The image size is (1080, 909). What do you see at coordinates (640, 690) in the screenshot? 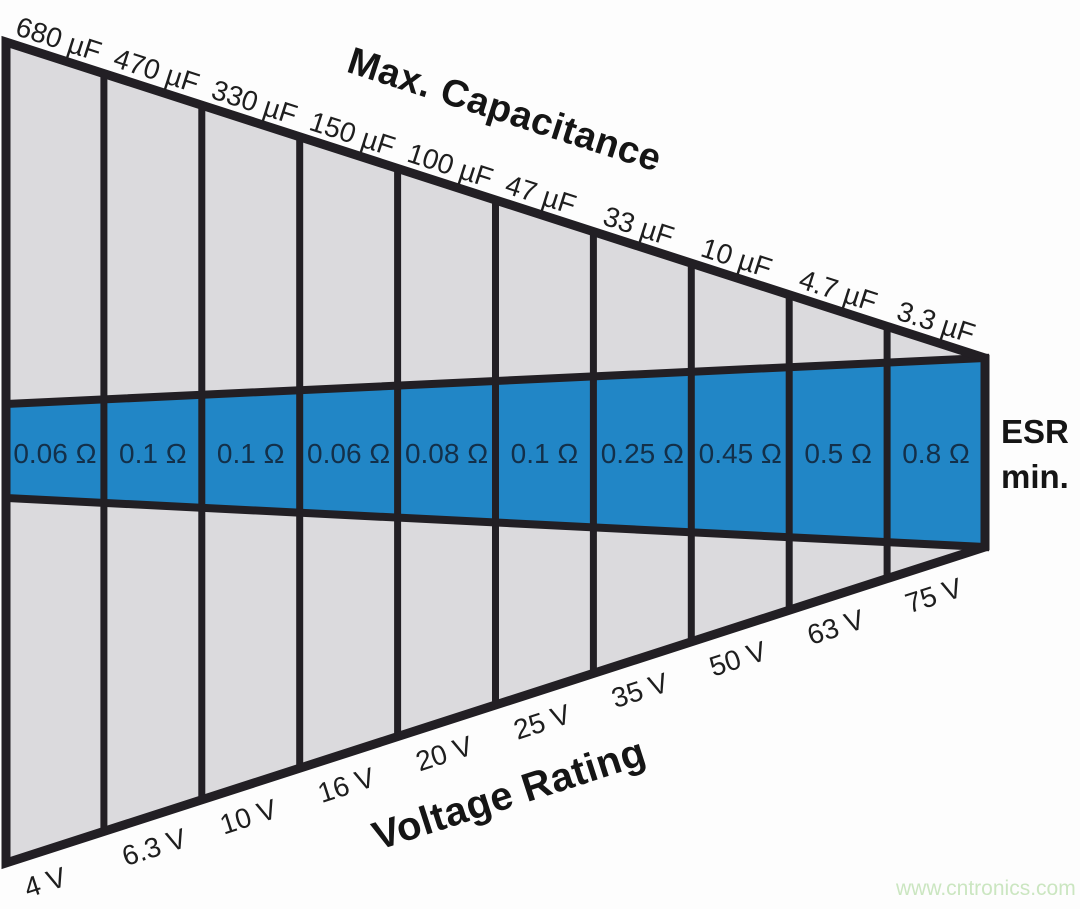
I see `voltage-label: 35 V` at bounding box center [640, 690].